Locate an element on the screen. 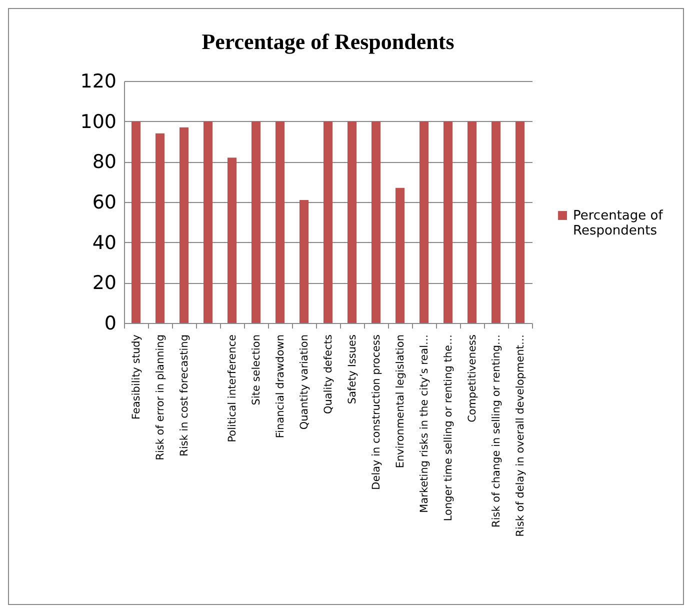 The width and height of the screenshot is (694, 615). legend-label: Percentage of Respondents is located at coordinates (618, 223).